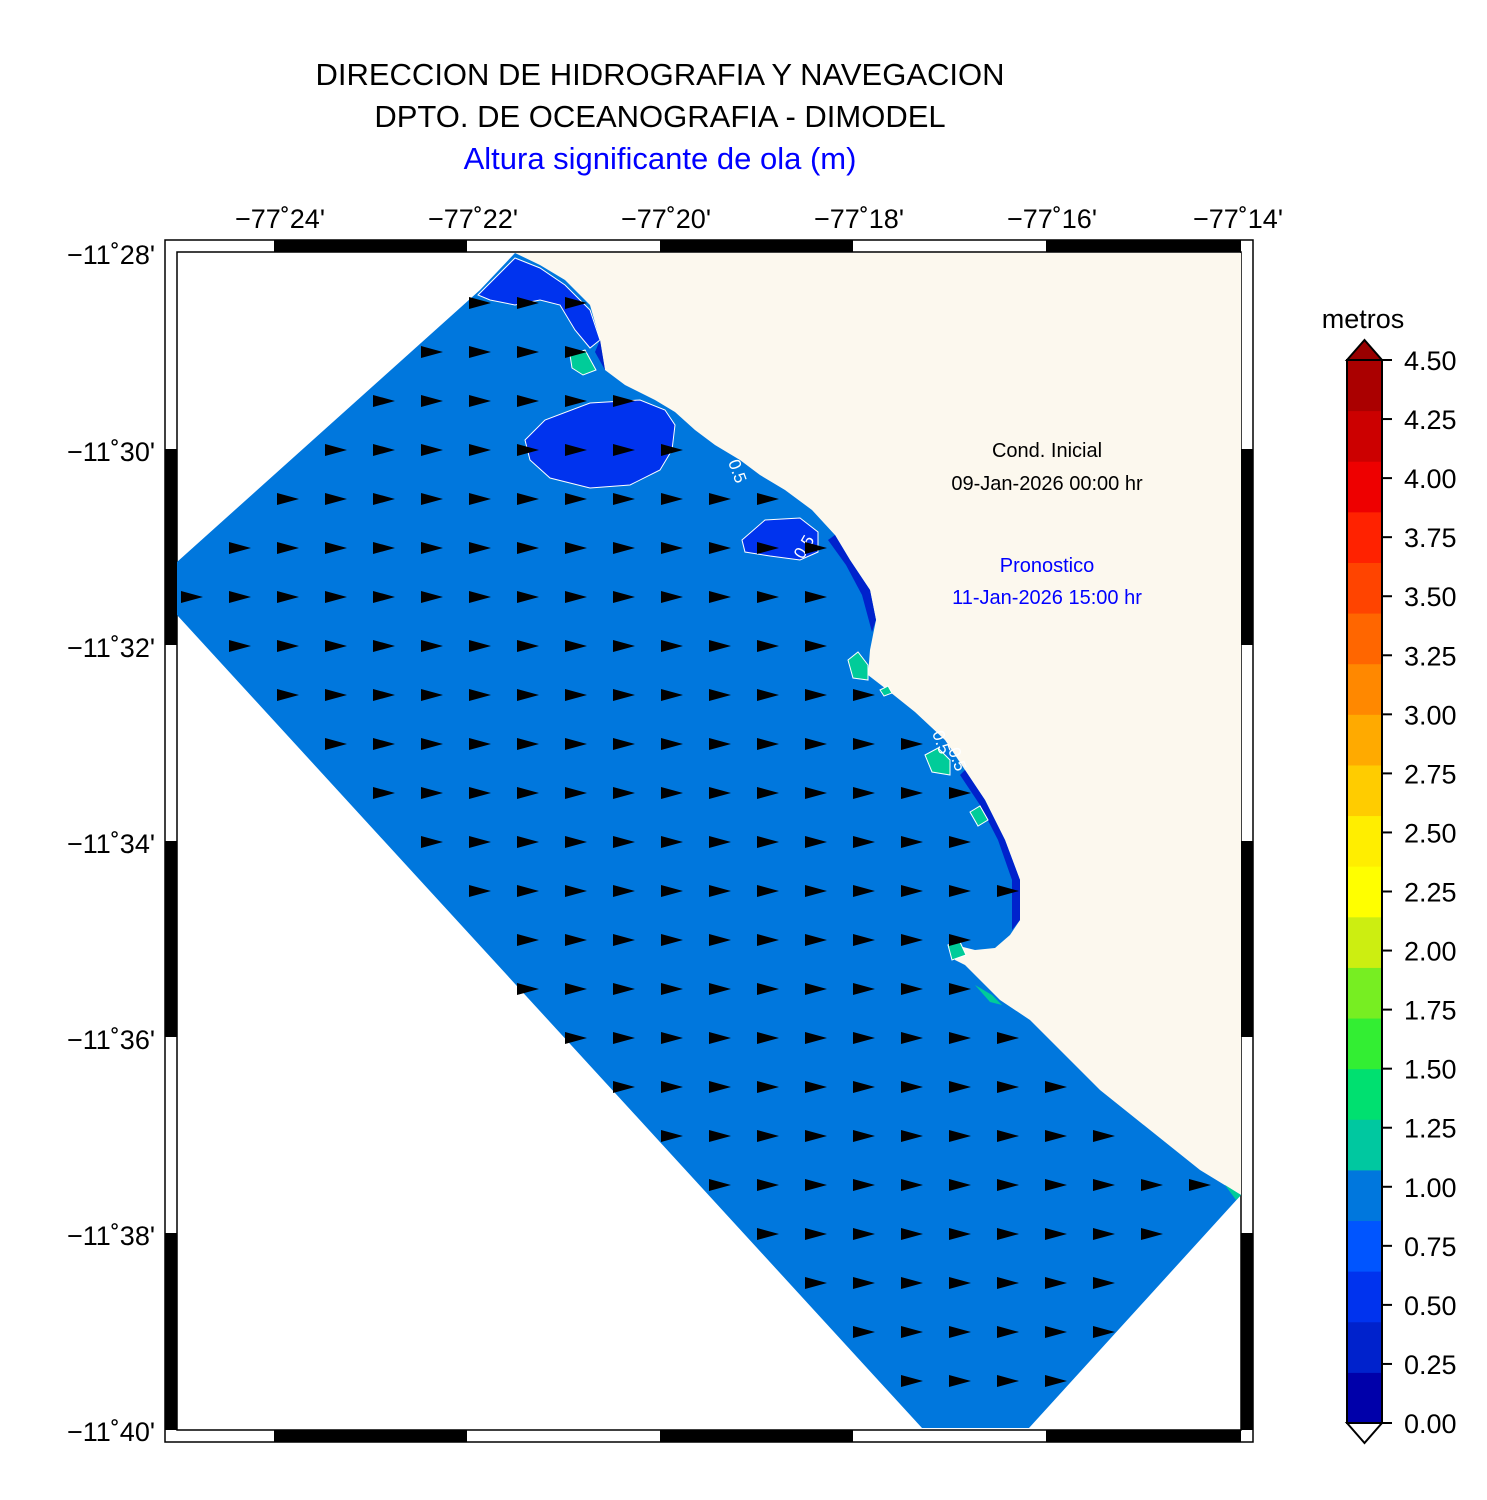 This screenshot has width=1487, height=1500. I want to click on frame-tick-bar-right, so click(1247, 939).